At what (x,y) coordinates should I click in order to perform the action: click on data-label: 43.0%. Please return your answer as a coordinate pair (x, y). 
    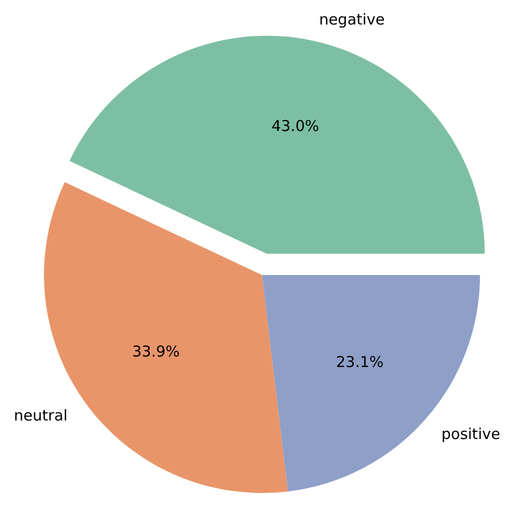
    Looking at the image, I should click on (295, 126).